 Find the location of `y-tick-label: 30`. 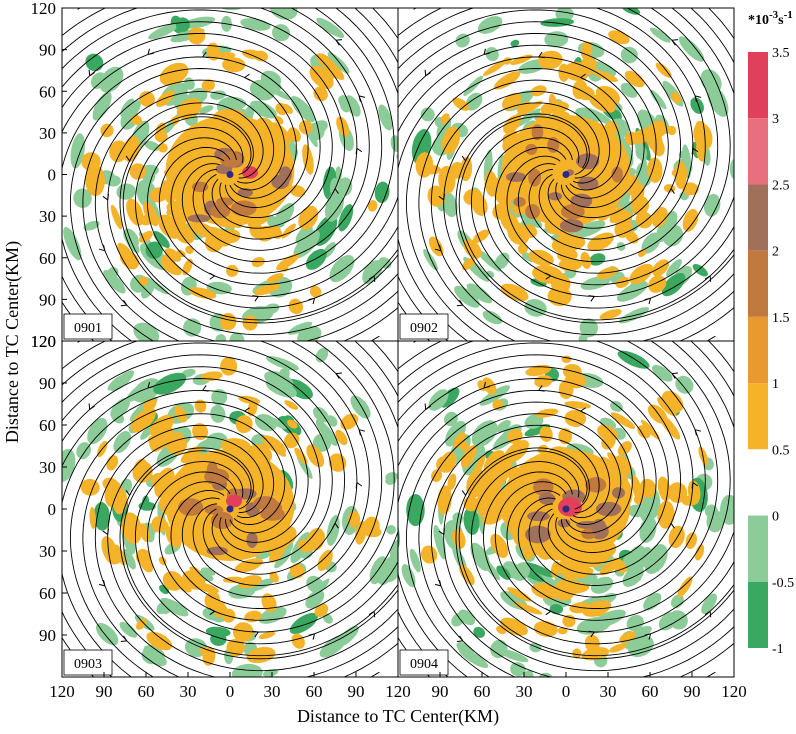

y-tick-label: 30 is located at coordinates (47, 551).